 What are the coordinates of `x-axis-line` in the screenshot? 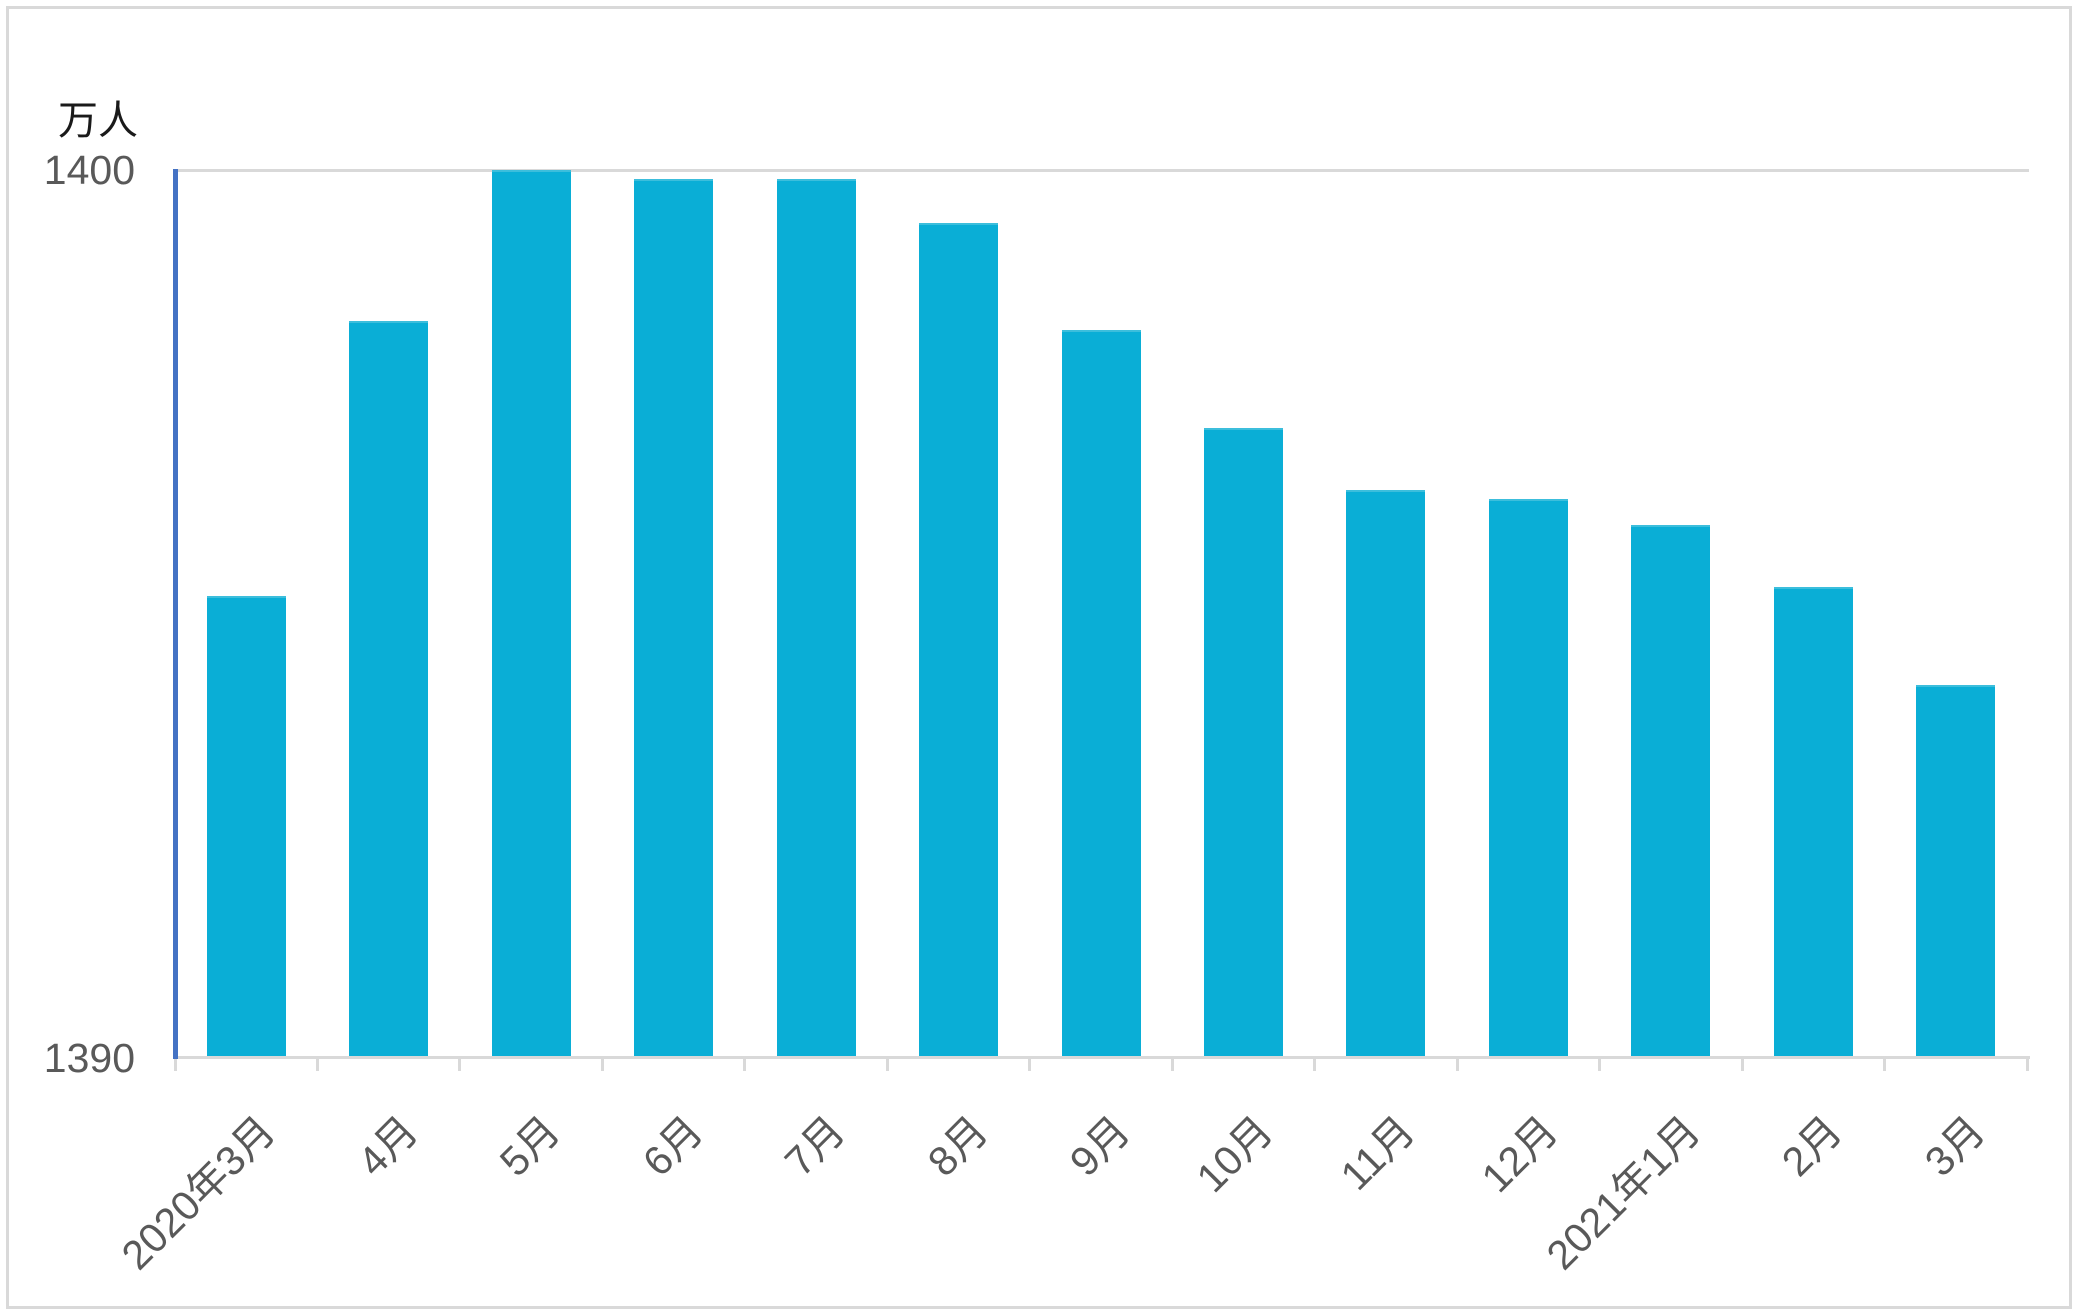 It's located at (1101, 1057).